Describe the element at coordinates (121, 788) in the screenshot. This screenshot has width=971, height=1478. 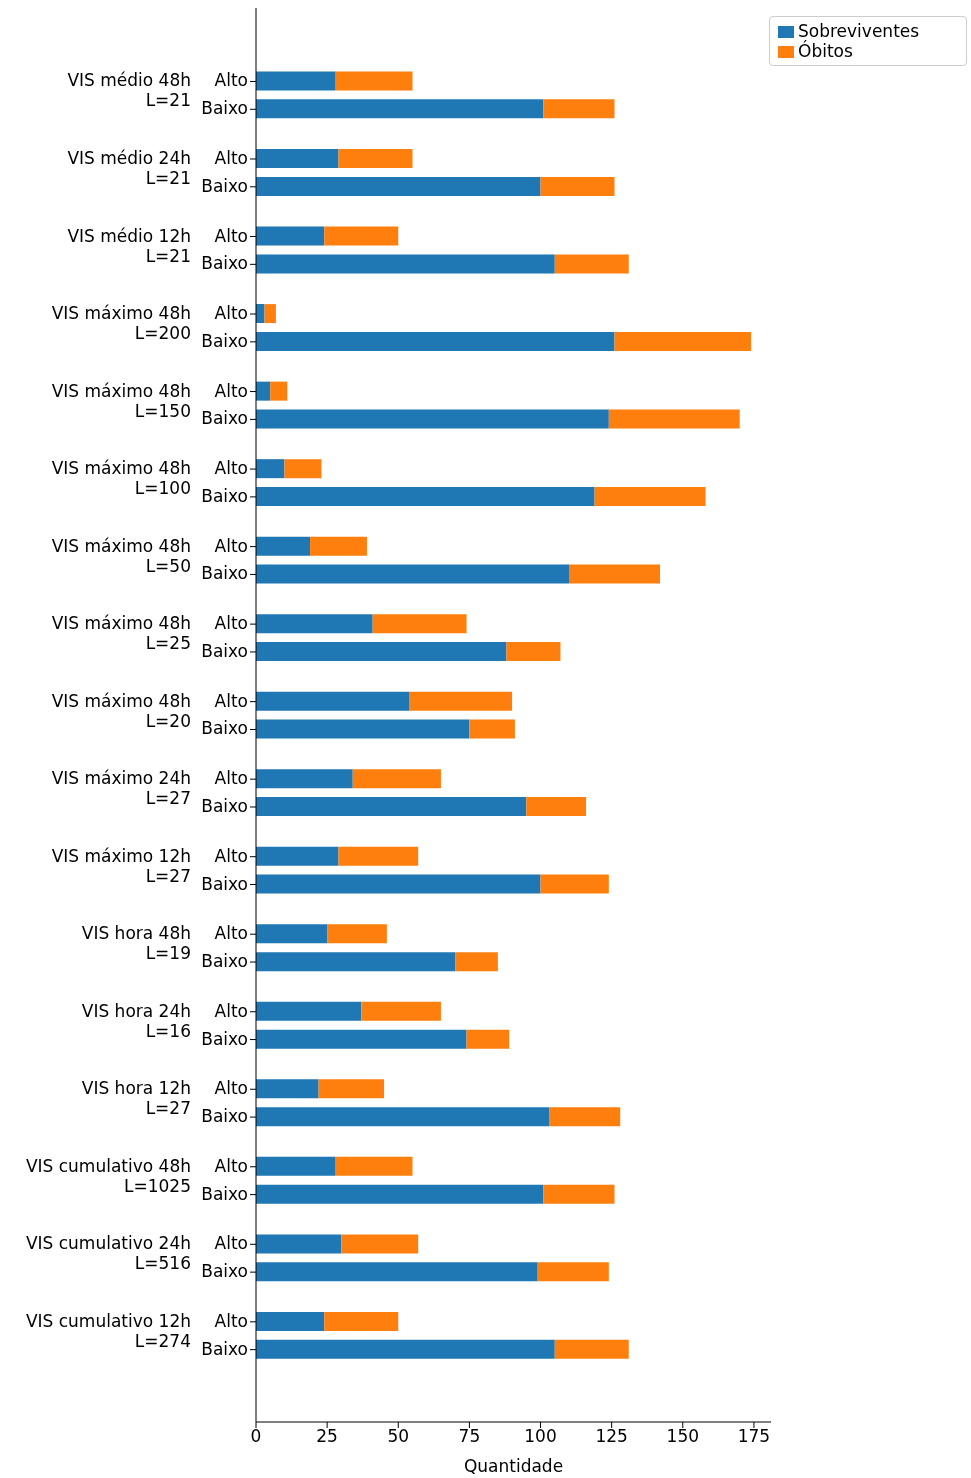
I see `text: VIS máximo 24h L=27` at that location.